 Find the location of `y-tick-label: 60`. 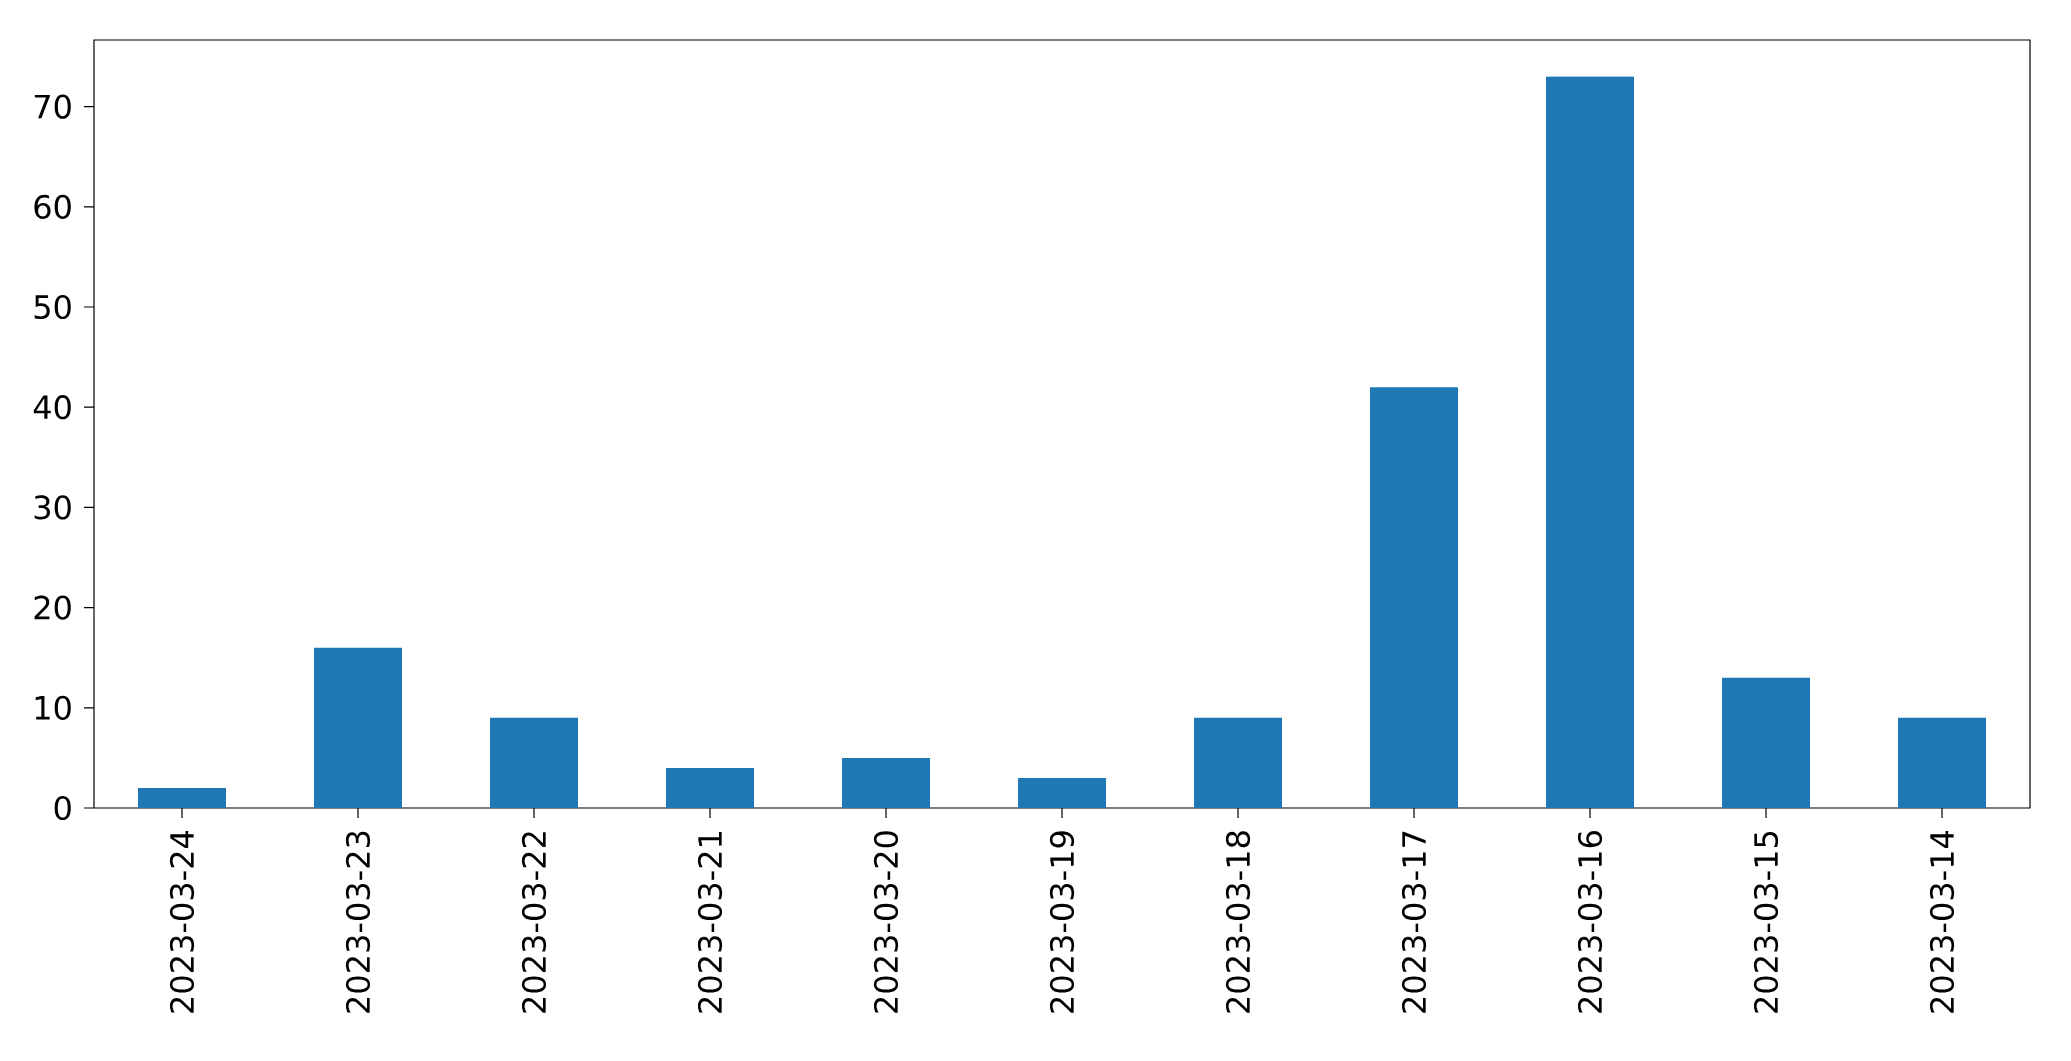

y-tick-label: 60 is located at coordinates (52, 206).